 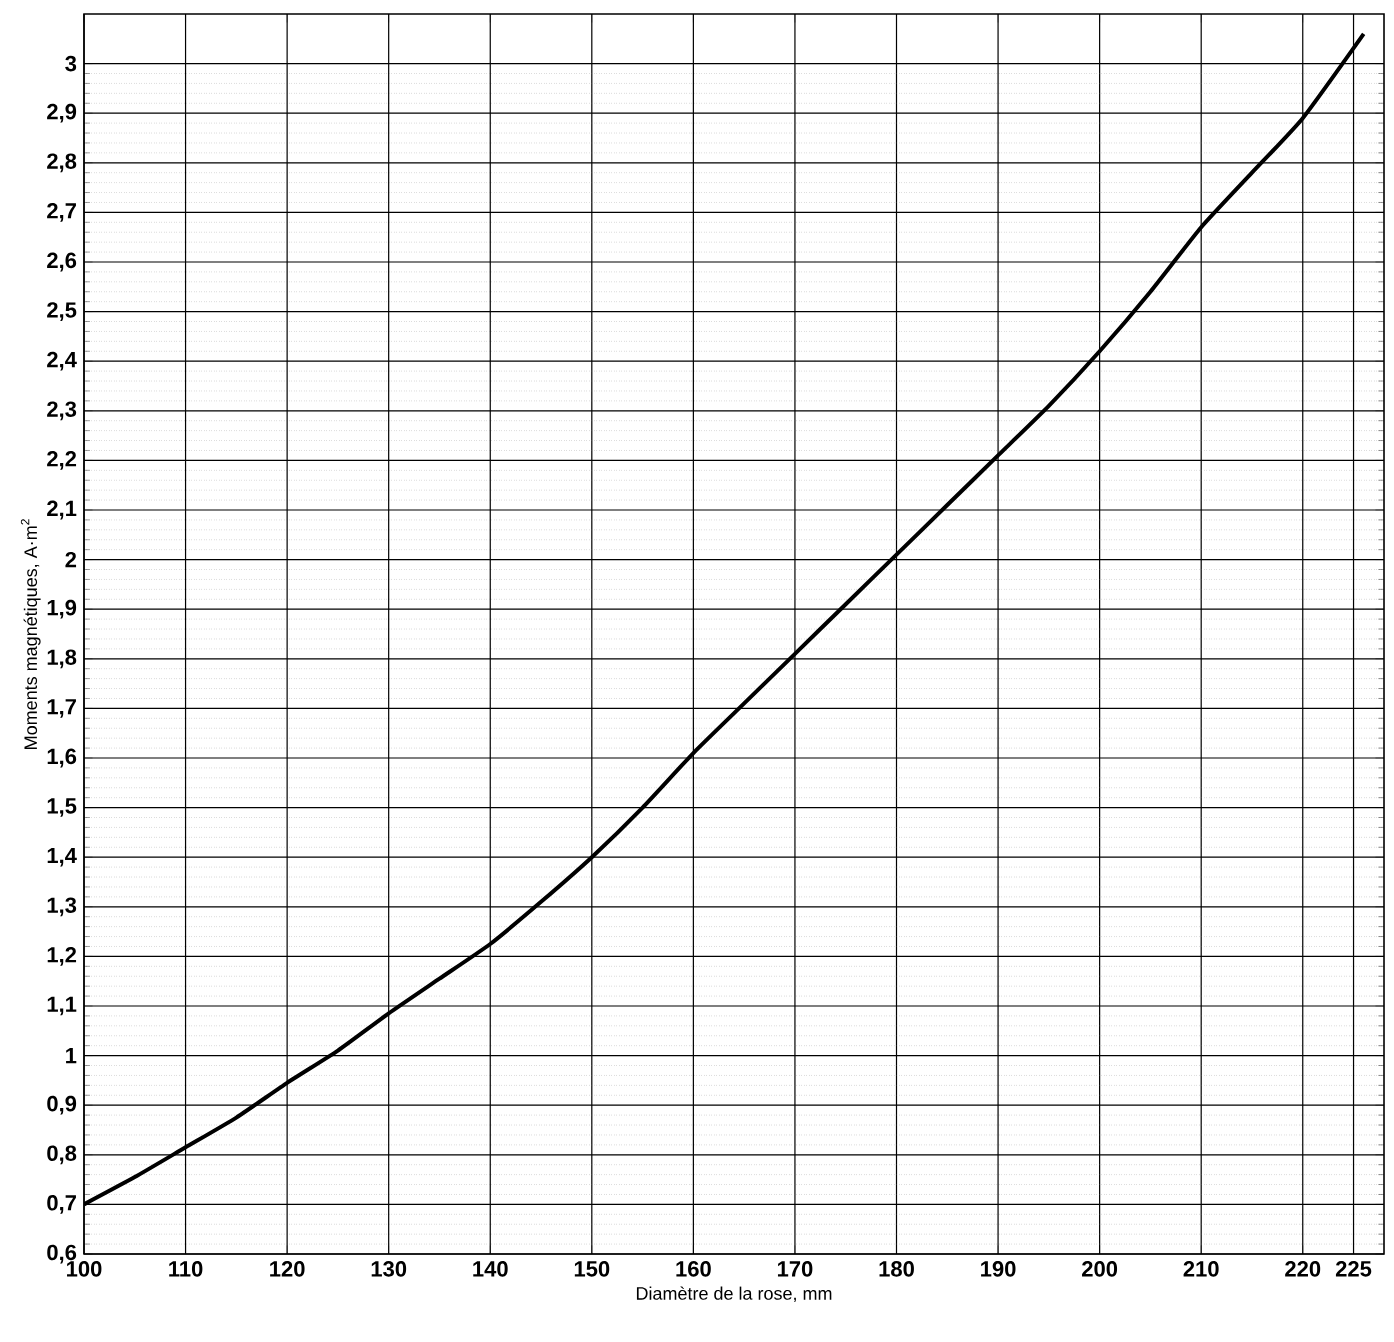 What do you see at coordinates (1201, 1269) in the screenshot?
I see `x-tick-label: 210` at bounding box center [1201, 1269].